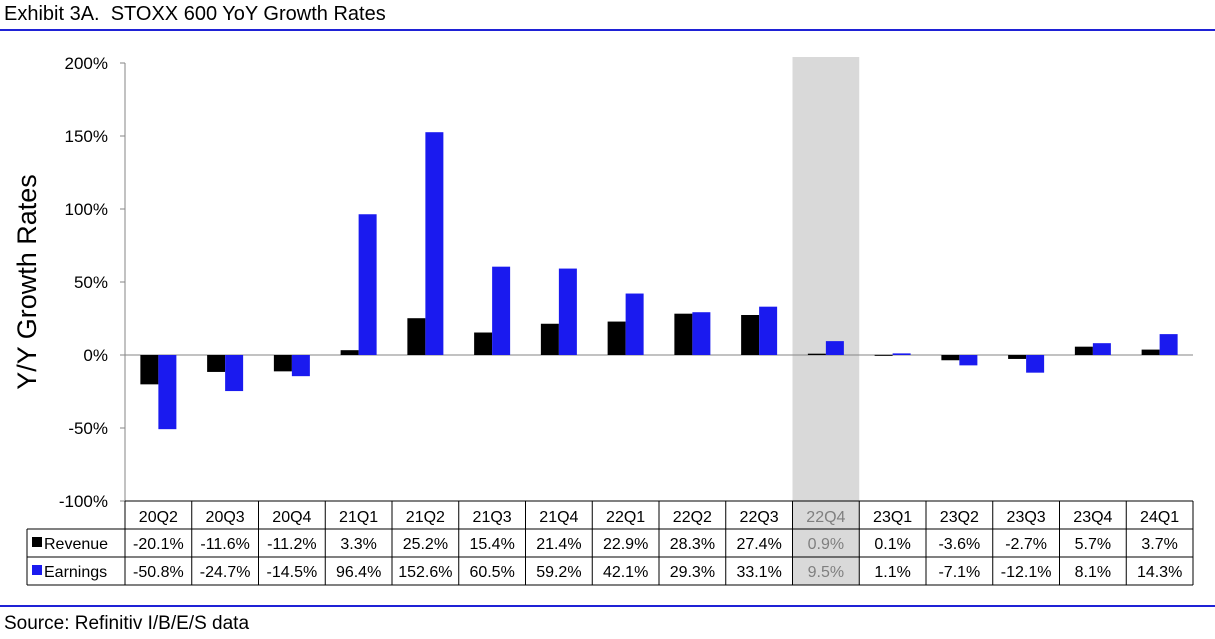 Image resolution: width=1215 pixels, height=639 pixels. I want to click on top-rule, so click(607, 30).